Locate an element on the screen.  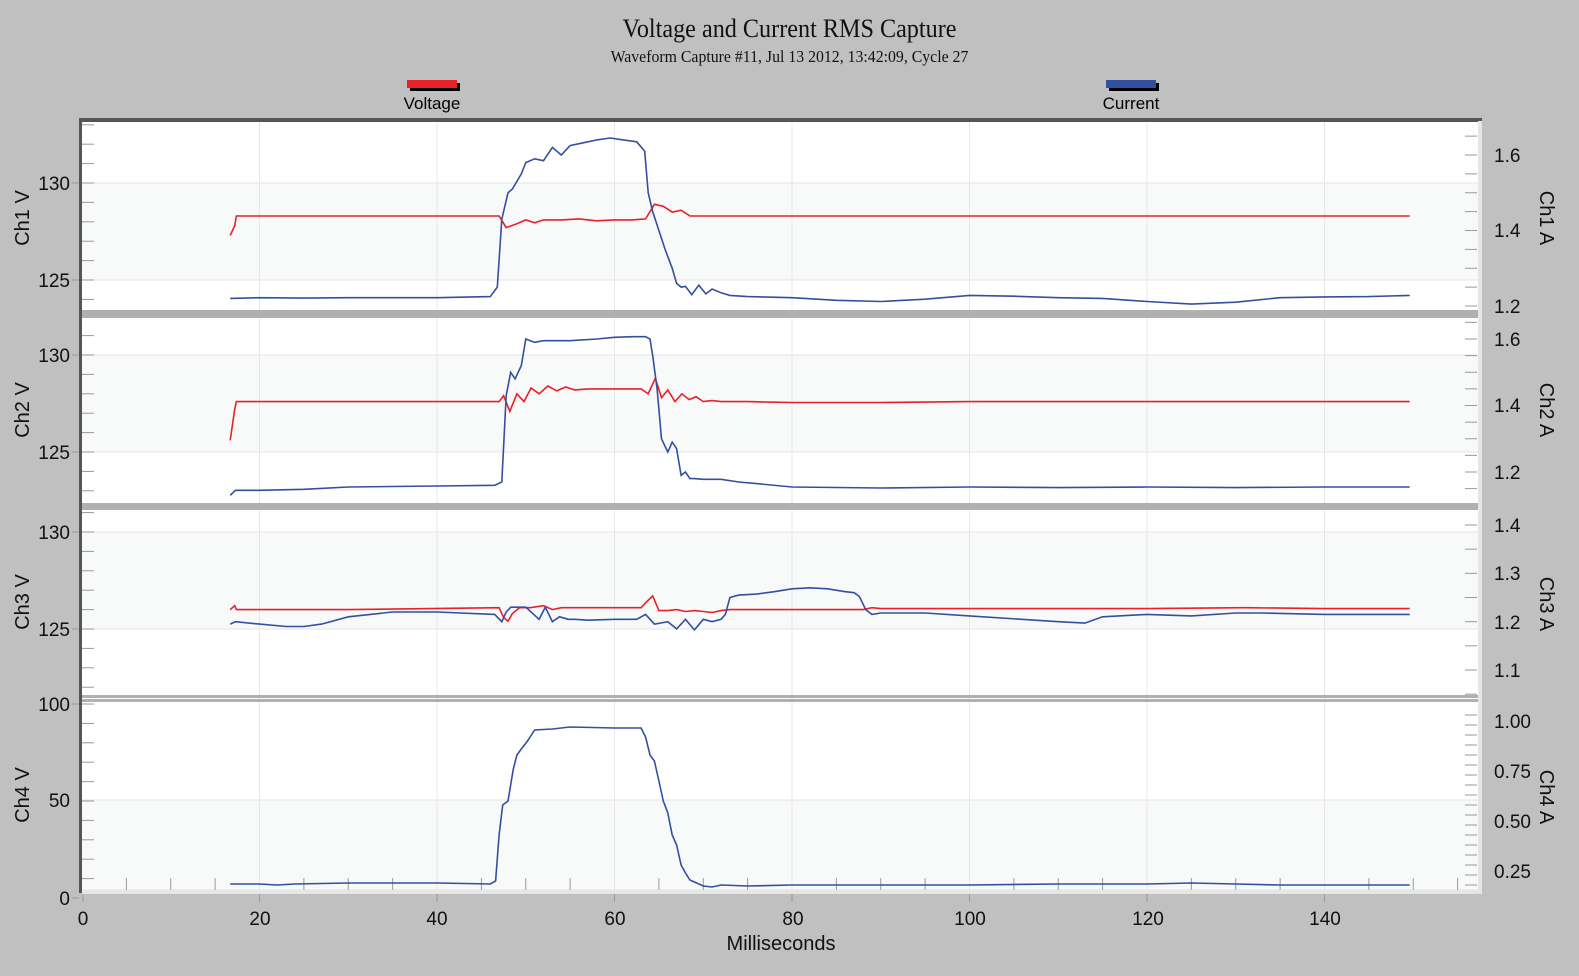
x-tick-140: 140 is located at coordinates (1325, 919).